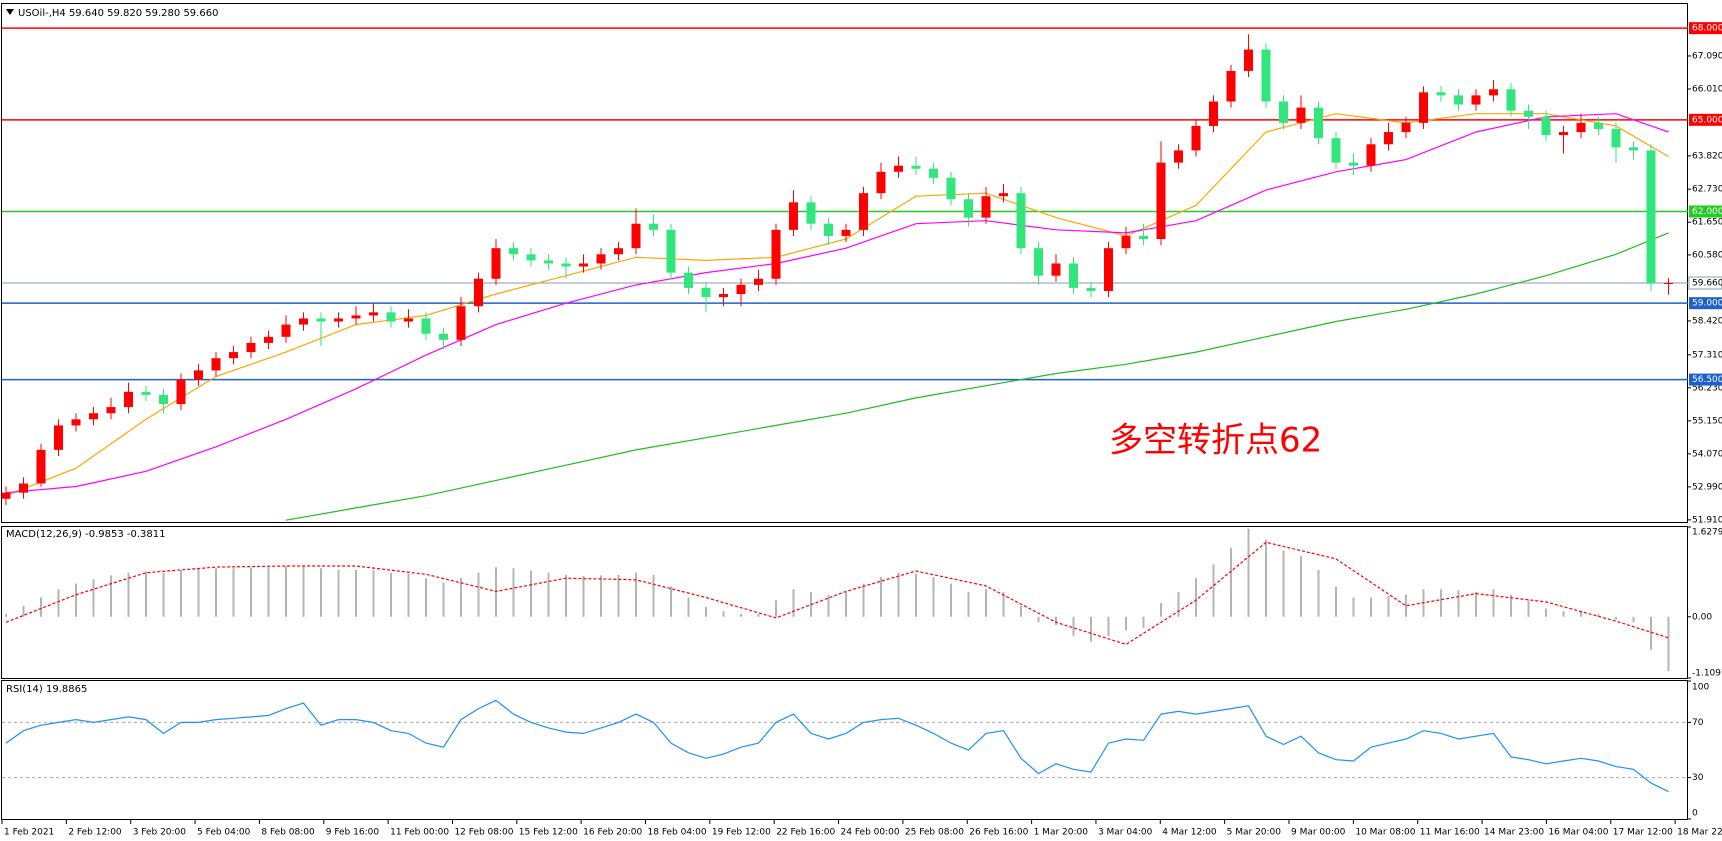 The width and height of the screenshot is (1722, 841). What do you see at coordinates (1707, 156) in the screenshot?
I see `y-tick-label: 63.820` at bounding box center [1707, 156].